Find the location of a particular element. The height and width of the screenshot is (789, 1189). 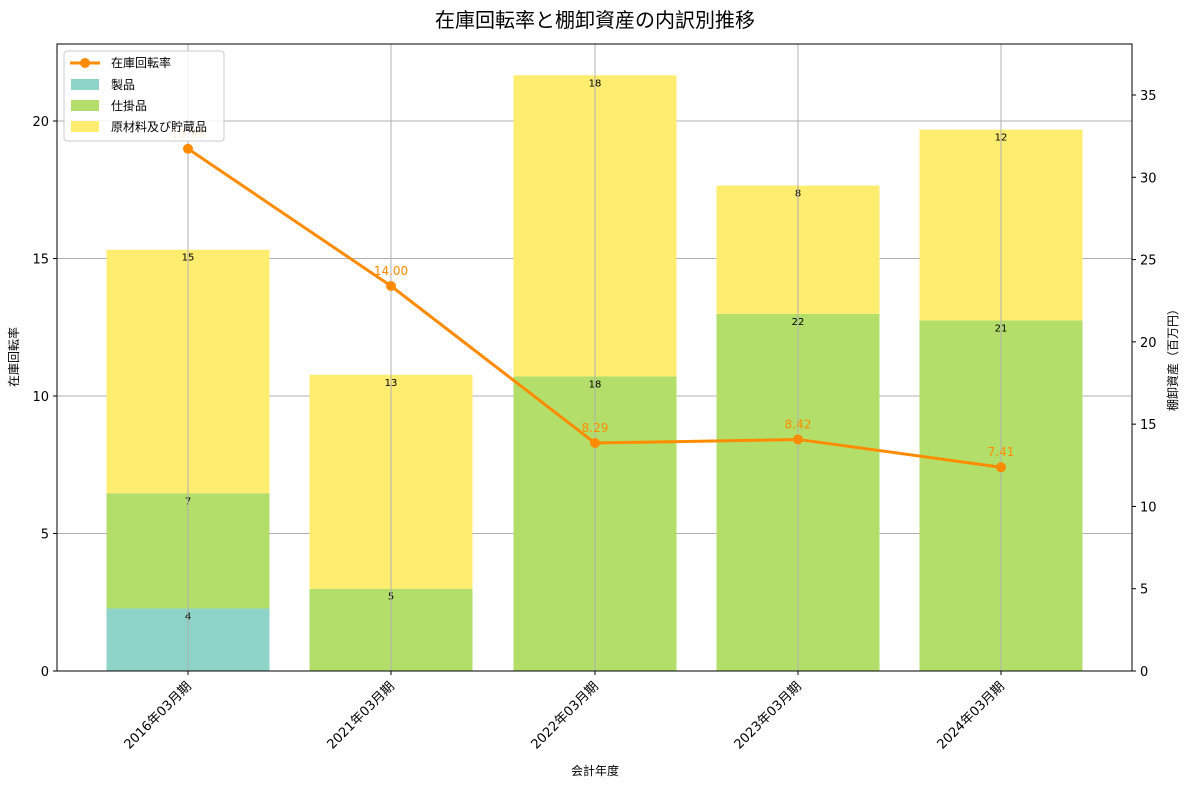

y-axis-left-label: 在庫回転率 is located at coordinates (13, 357).